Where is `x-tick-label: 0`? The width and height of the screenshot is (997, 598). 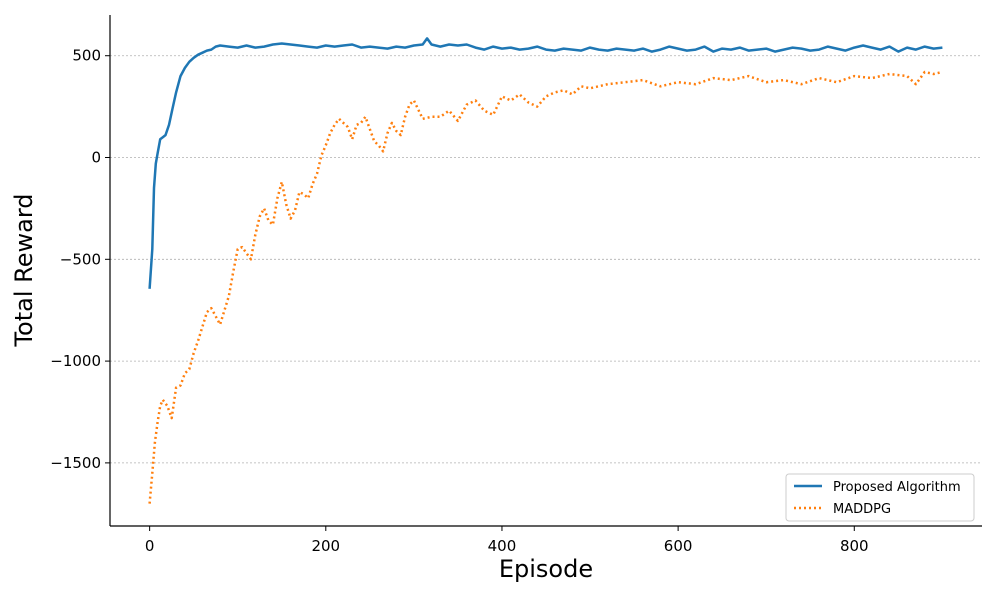 x-tick-label: 0 is located at coordinates (150, 546).